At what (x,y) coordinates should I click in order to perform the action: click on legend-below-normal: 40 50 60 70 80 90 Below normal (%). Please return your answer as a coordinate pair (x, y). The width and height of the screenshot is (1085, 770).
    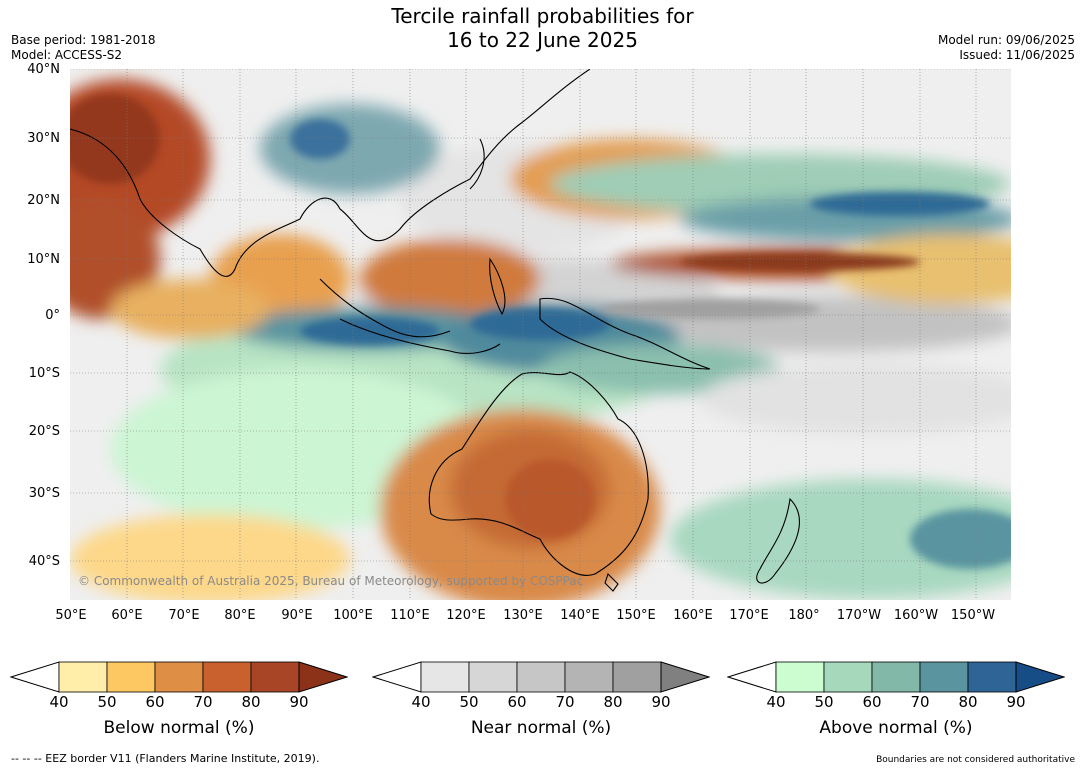
    Looking at the image, I should click on (179, 700).